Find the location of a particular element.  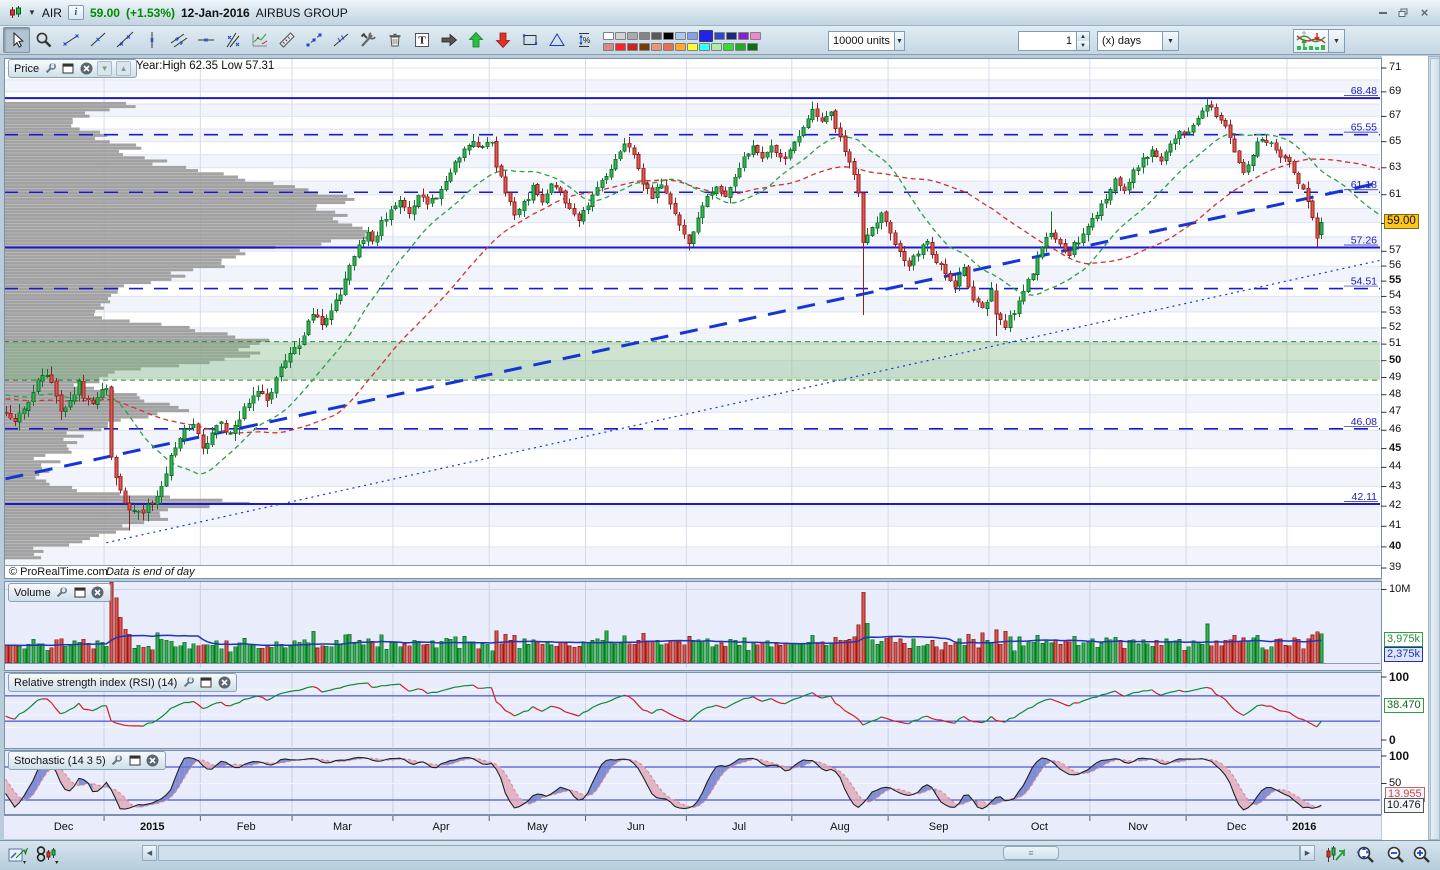

axis-tick-label: 10M is located at coordinates (1400, 588).